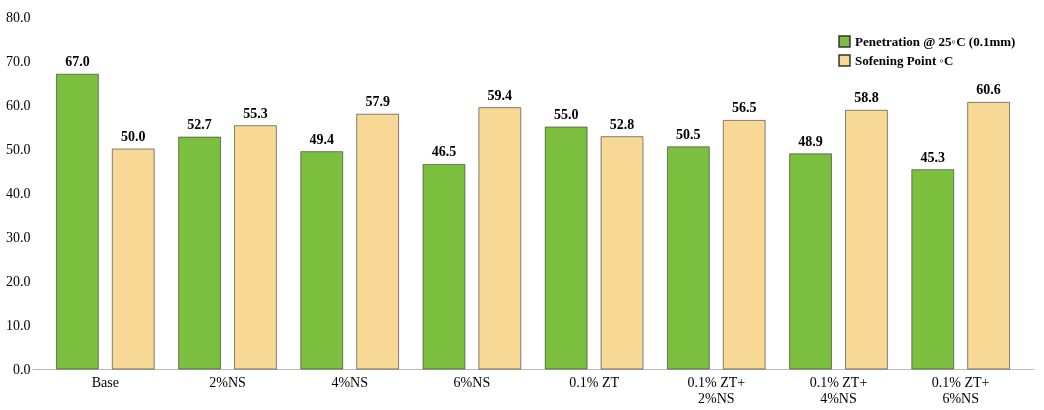 Image resolution: width=1044 pixels, height=410 pixels. What do you see at coordinates (838, 390) in the screenshot?
I see `x-tick-label: 0.1% ZT+ 4%NS` at bounding box center [838, 390].